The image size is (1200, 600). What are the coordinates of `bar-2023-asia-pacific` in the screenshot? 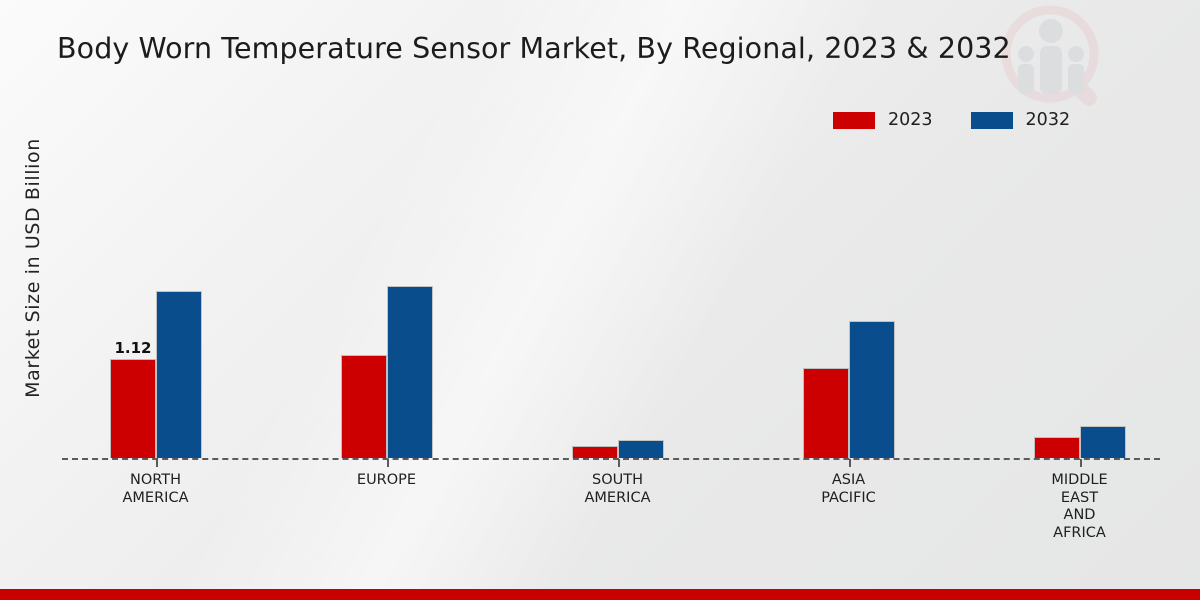 It's located at (826, 413).